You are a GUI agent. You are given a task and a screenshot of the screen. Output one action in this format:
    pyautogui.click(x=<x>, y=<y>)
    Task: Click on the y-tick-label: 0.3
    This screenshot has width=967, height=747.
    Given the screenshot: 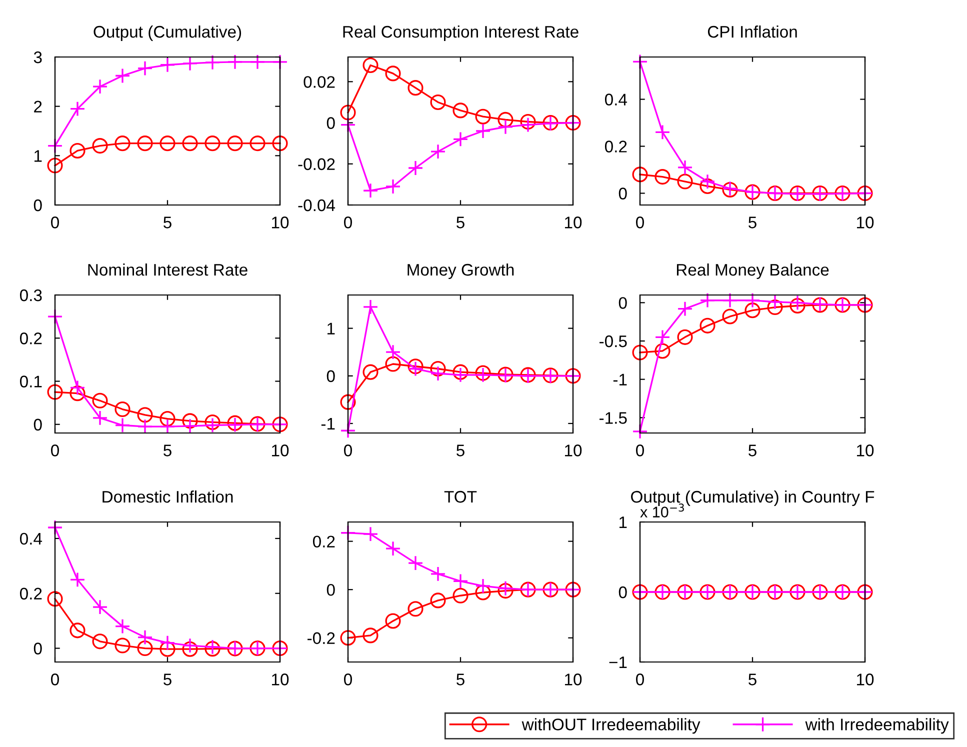 What is the action you would take?
    pyautogui.click(x=31, y=295)
    